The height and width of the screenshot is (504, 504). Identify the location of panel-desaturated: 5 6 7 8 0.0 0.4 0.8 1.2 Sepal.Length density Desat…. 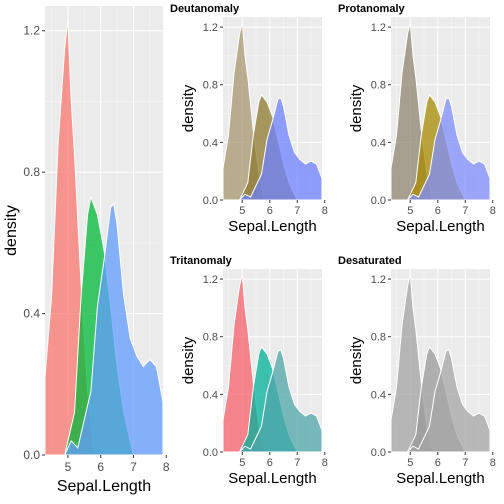
(417, 371).